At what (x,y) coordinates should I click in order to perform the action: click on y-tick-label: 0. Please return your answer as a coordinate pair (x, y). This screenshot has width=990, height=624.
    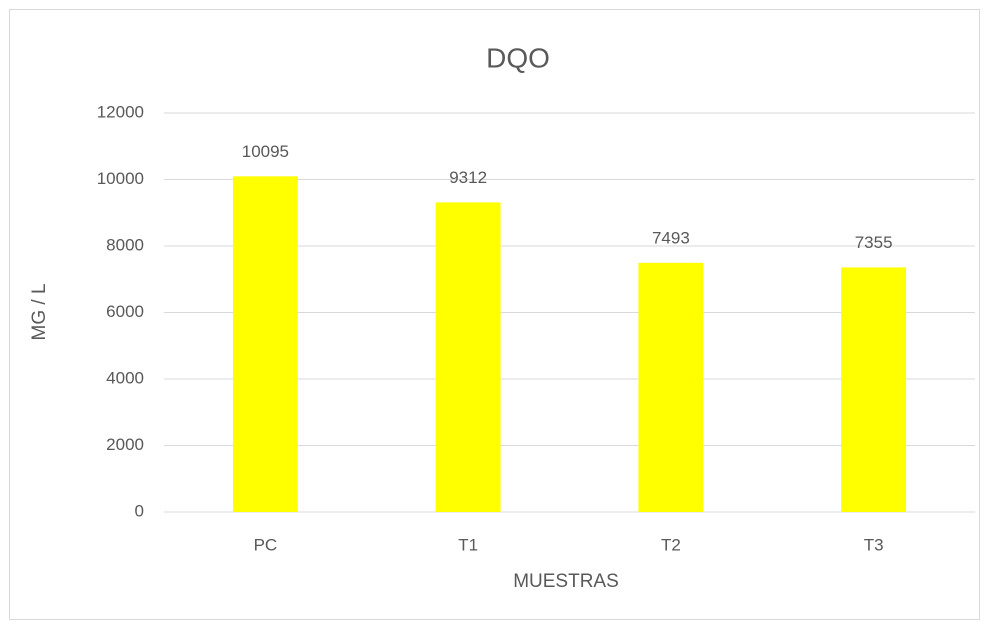
    Looking at the image, I should click on (139, 510).